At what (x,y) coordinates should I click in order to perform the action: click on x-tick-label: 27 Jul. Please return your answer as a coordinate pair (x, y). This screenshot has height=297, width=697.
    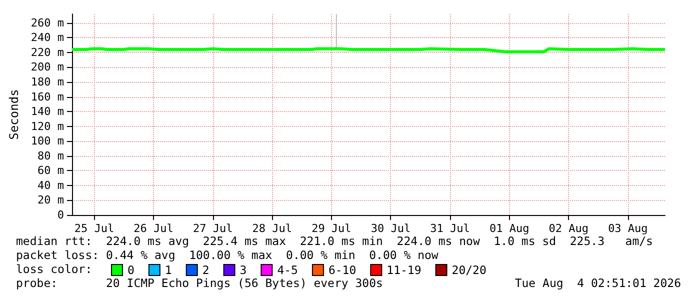
    Looking at the image, I should click on (212, 228).